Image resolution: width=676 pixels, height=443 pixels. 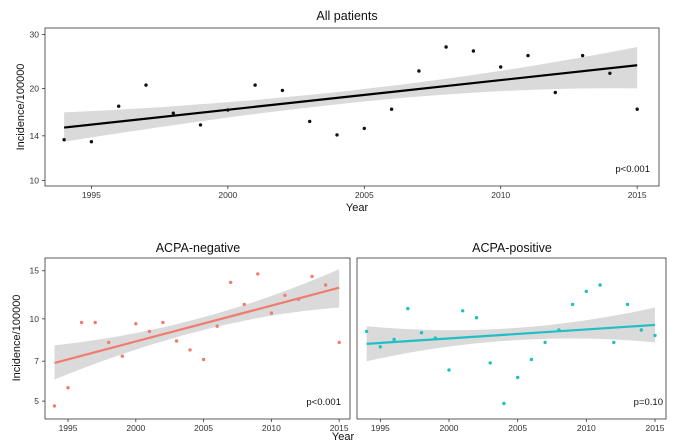 I want to click on x-tick-label: 2005, so click(x=364, y=195).